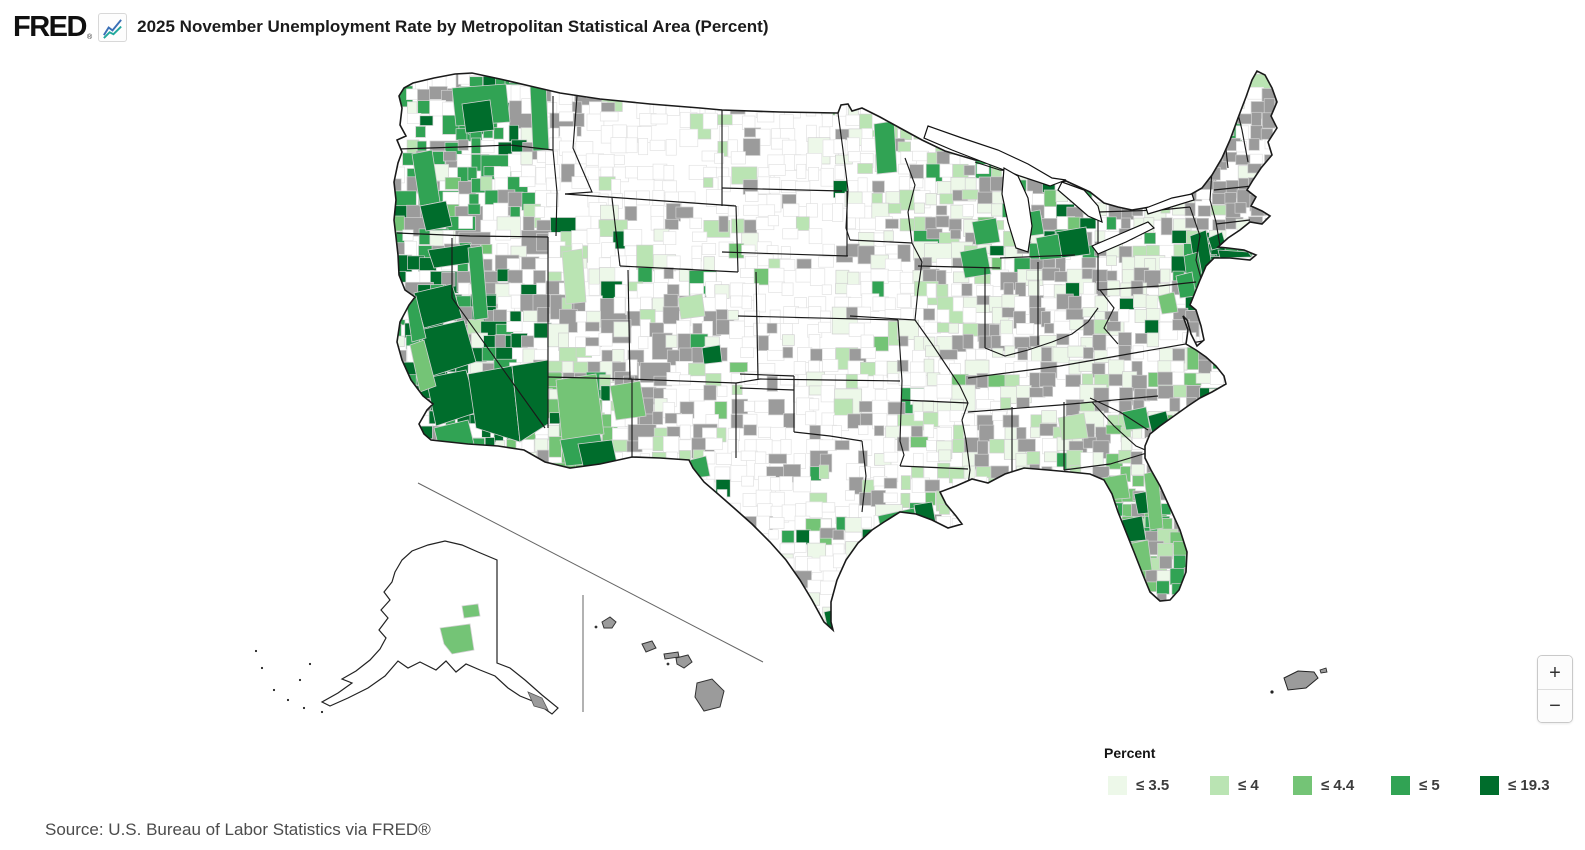 Image resolution: width=1585 pixels, height=850 pixels. What do you see at coordinates (50, 27) in the screenshot?
I see `fred-logo-text: FRED` at bounding box center [50, 27].